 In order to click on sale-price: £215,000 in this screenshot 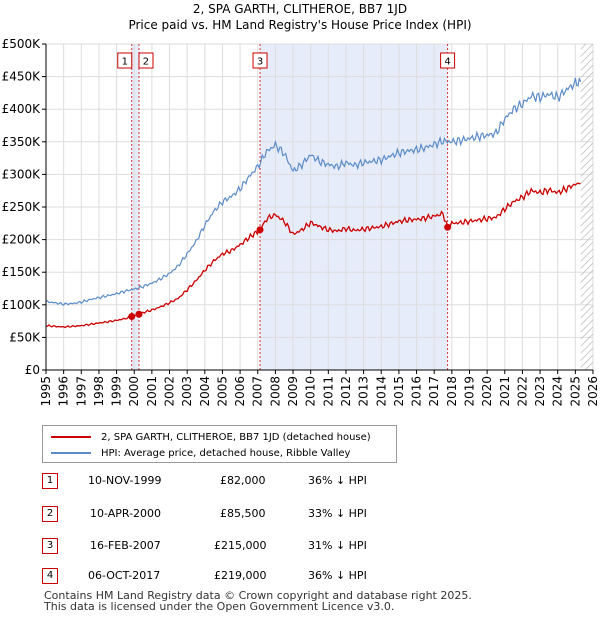, I will do `click(240, 545)`.